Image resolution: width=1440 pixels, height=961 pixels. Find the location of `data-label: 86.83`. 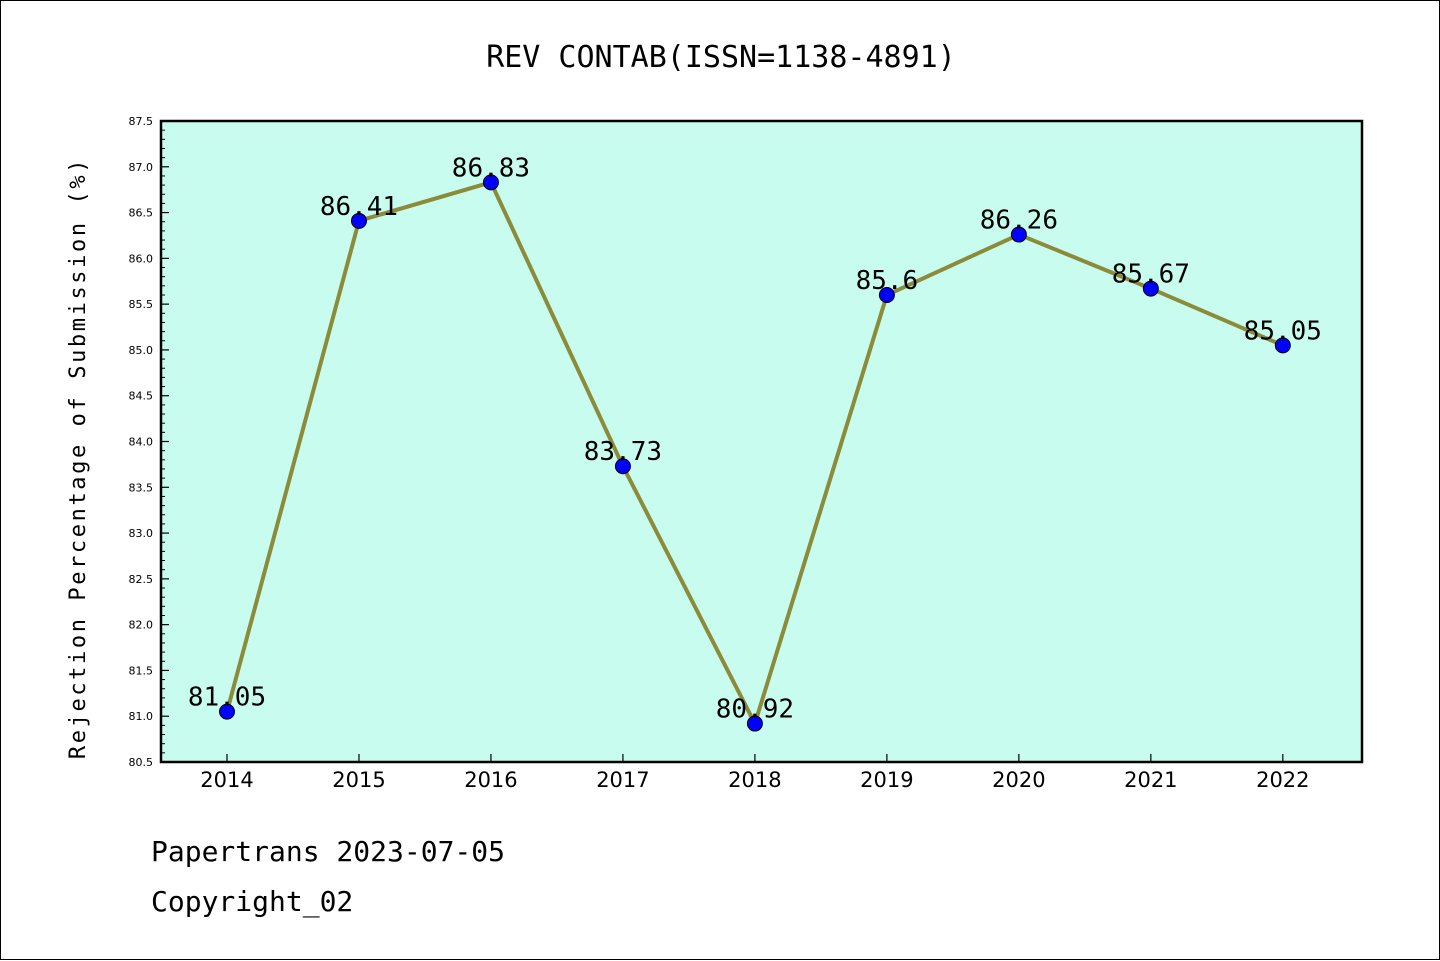

data-label: 86.83 is located at coordinates (491, 168).